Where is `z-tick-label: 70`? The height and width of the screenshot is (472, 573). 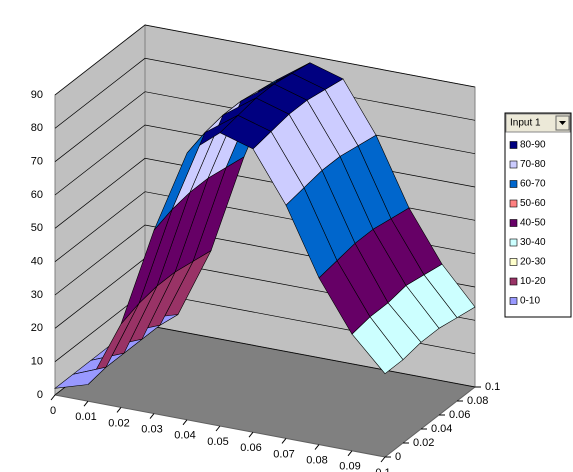
z-tick-label: 70 is located at coordinates (37, 162).